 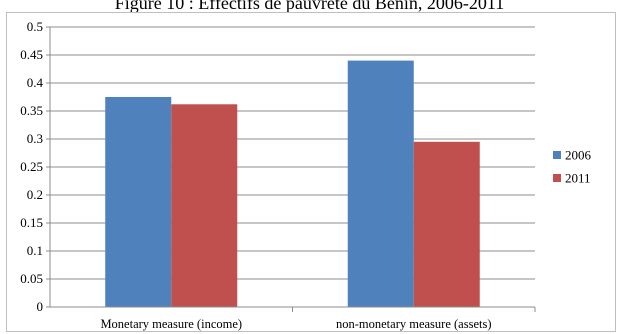 What do you see at coordinates (35, 138) in the screenshot?
I see `y-tick-label: 0.3` at bounding box center [35, 138].